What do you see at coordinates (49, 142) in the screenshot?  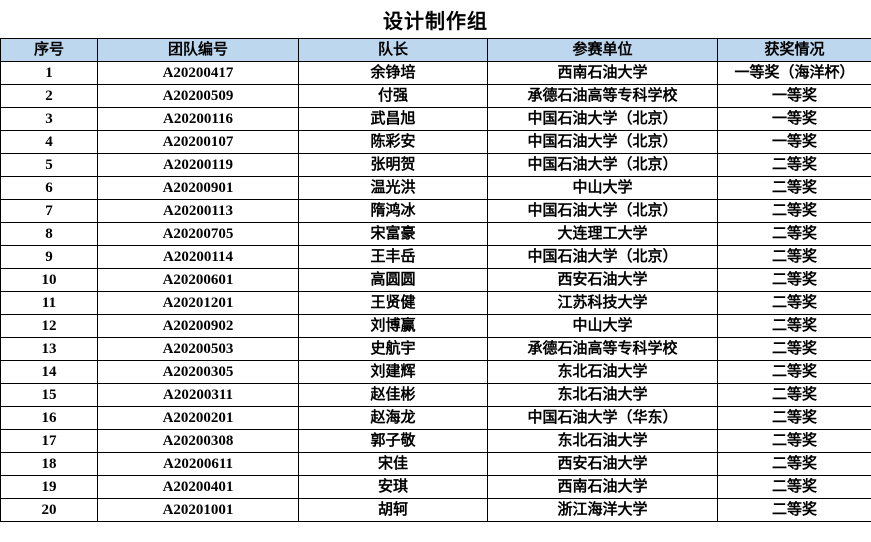 I see `cell-row-index: 4` at bounding box center [49, 142].